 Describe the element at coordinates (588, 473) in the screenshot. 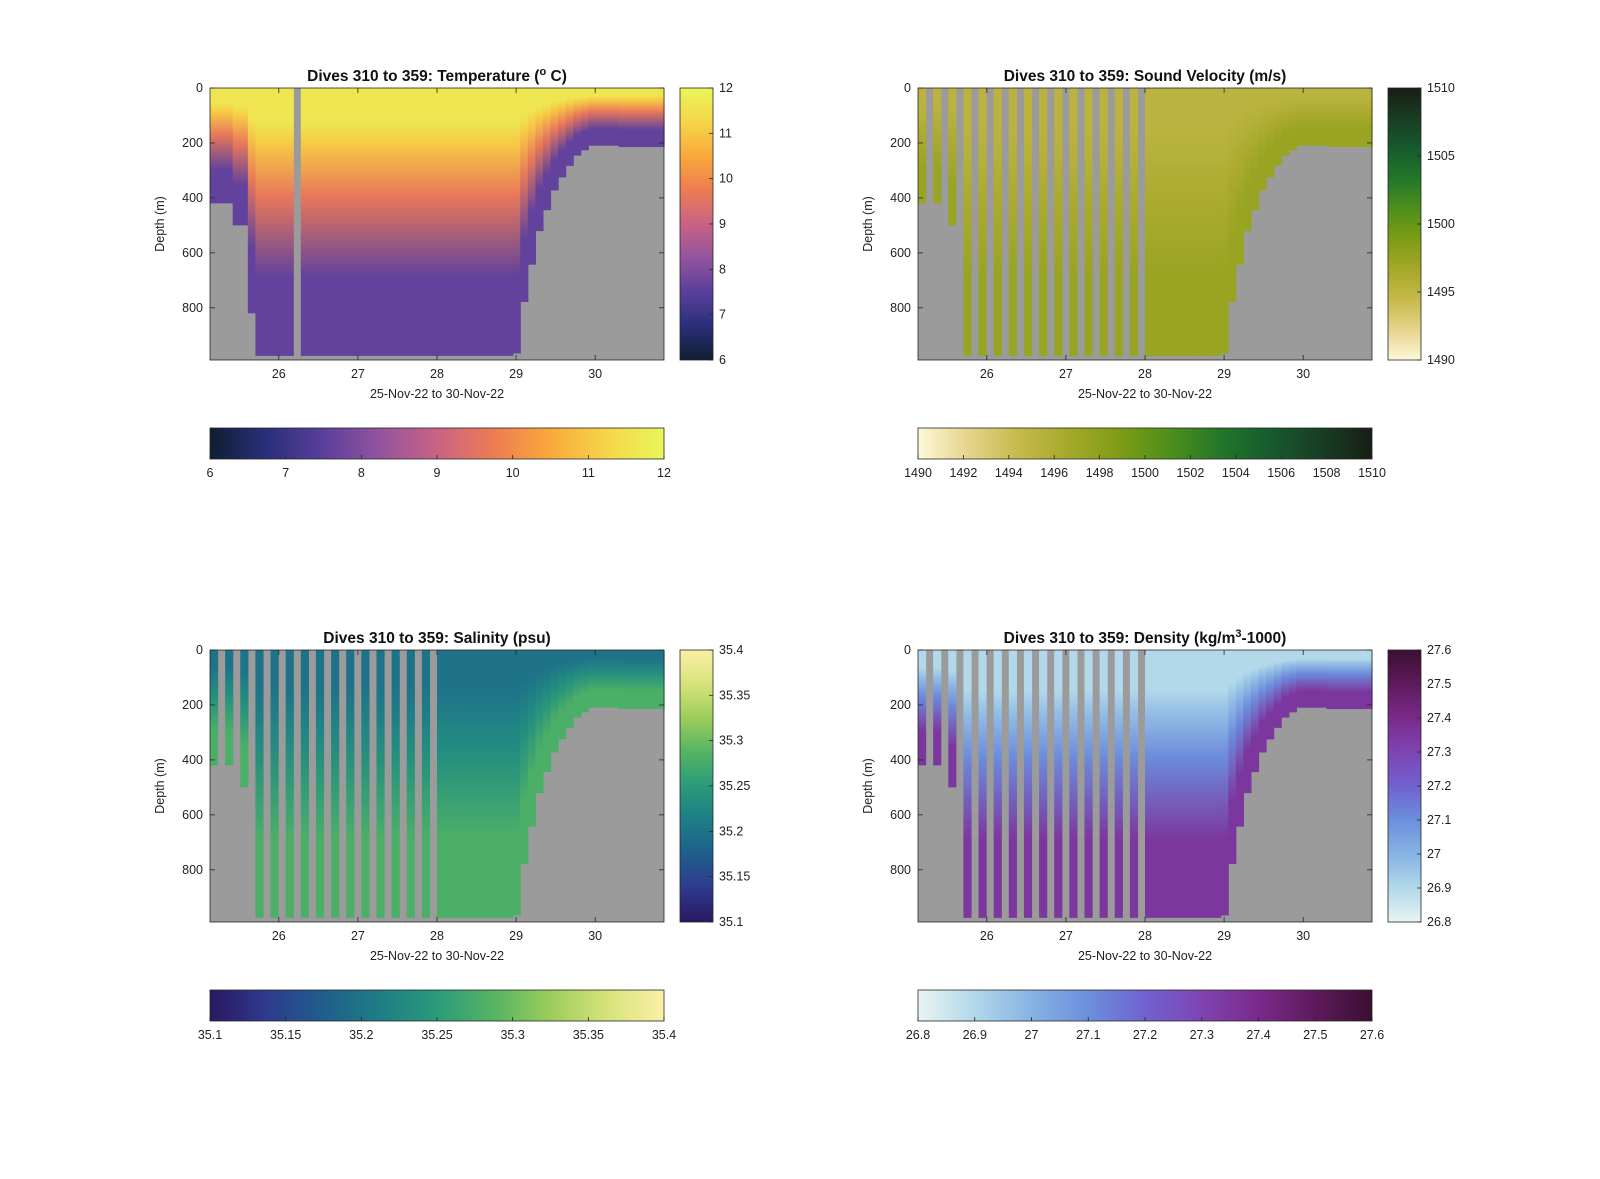

I see `colorbar-tick-label: 11` at that location.